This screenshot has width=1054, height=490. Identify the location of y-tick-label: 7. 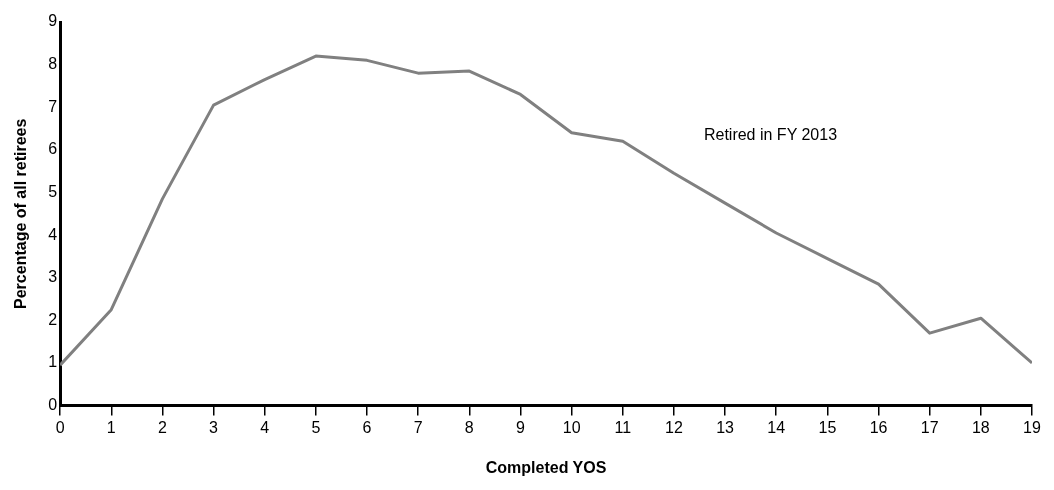
(53, 106).